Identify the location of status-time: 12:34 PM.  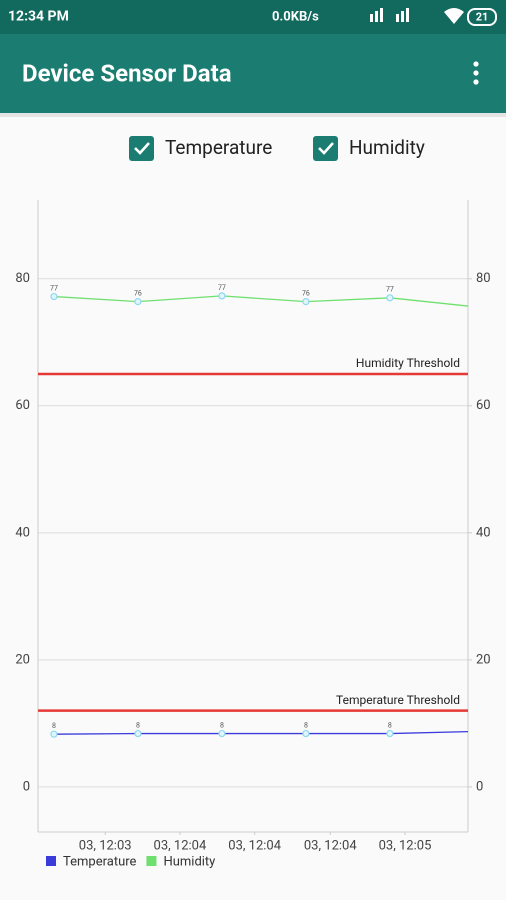
(38, 17).